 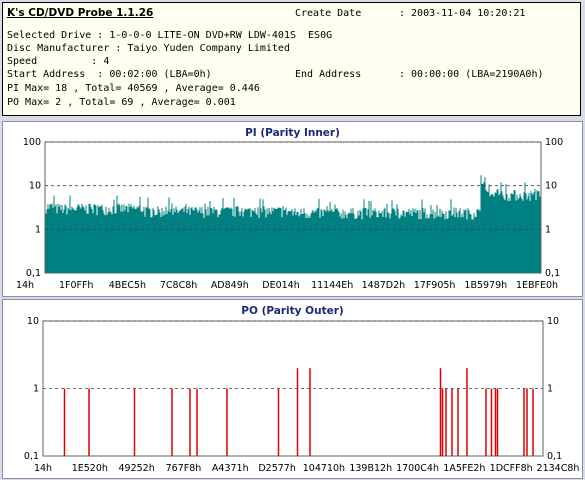 I want to click on po-summary-line: PO Max= 2 , Total= 69 , Average= 0.001, so click(x=121, y=102).